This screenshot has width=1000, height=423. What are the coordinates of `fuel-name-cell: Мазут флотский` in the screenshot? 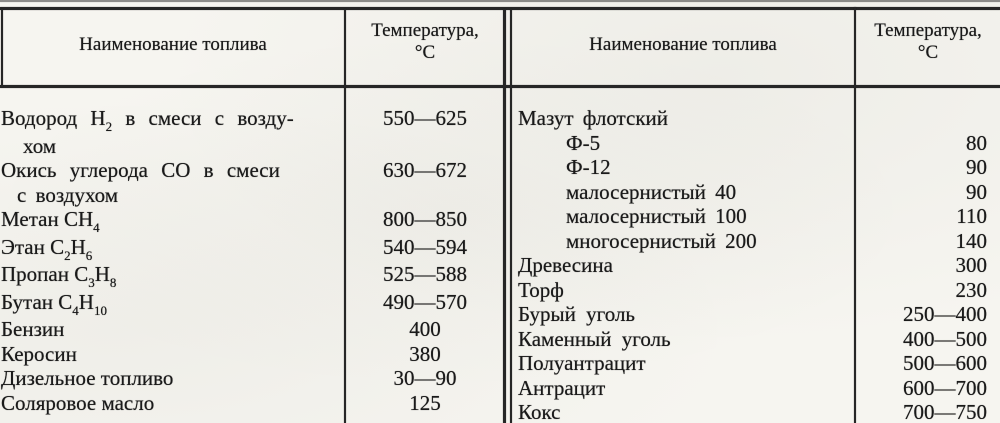 It's located at (593, 118).